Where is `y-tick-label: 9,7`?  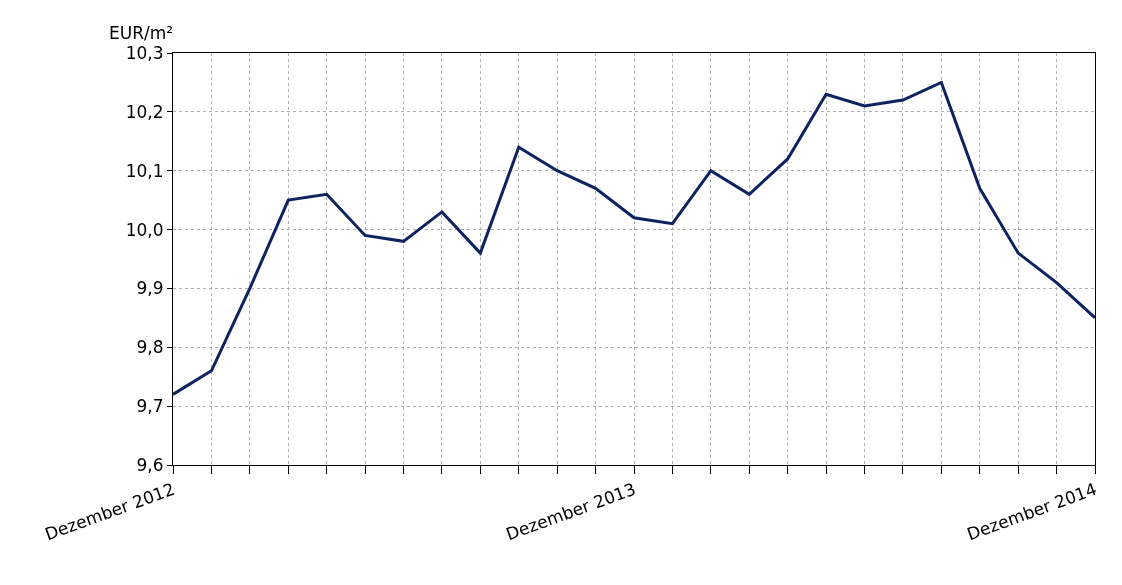
y-tick-label: 9,7 is located at coordinates (150, 406).